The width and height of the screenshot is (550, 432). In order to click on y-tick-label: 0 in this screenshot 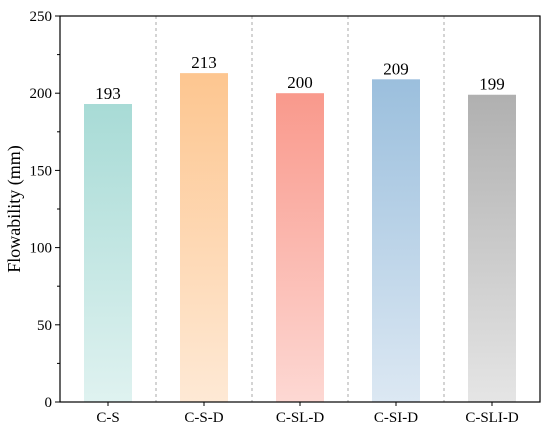, I will do `click(49, 403)`.